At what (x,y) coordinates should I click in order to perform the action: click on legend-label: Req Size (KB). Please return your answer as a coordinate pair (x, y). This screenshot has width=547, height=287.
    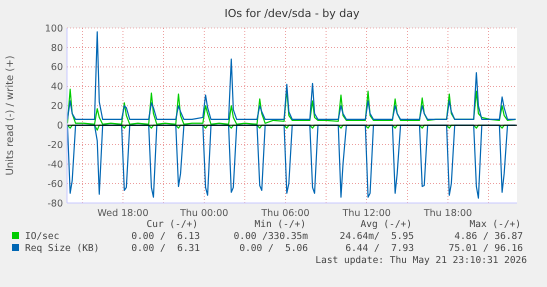
    Looking at the image, I should click on (62, 248).